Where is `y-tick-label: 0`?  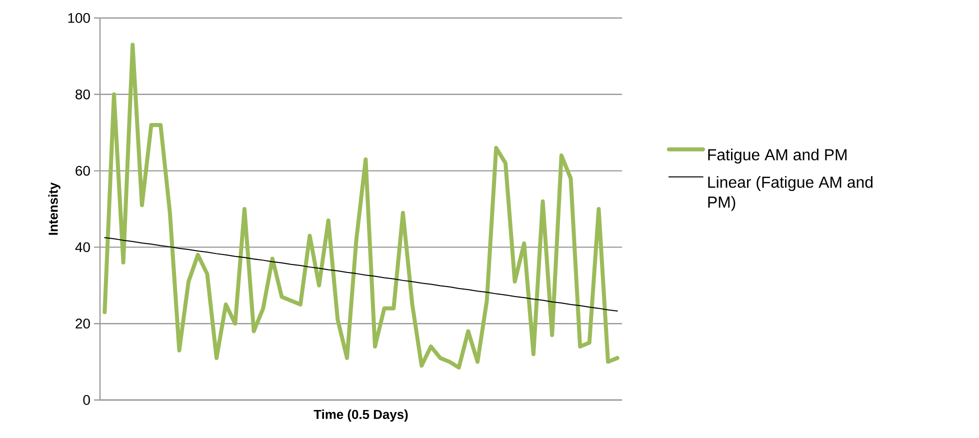
y-tick-label: 0 is located at coordinates (86, 400).